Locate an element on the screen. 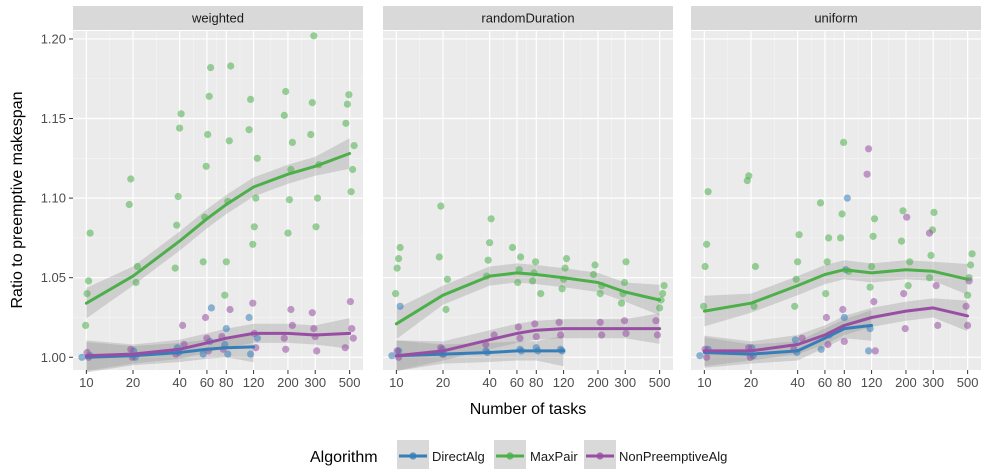 Image resolution: width=987 pixels, height=469 pixels. x-axis-title: Number of tasks is located at coordinates (528, 409).